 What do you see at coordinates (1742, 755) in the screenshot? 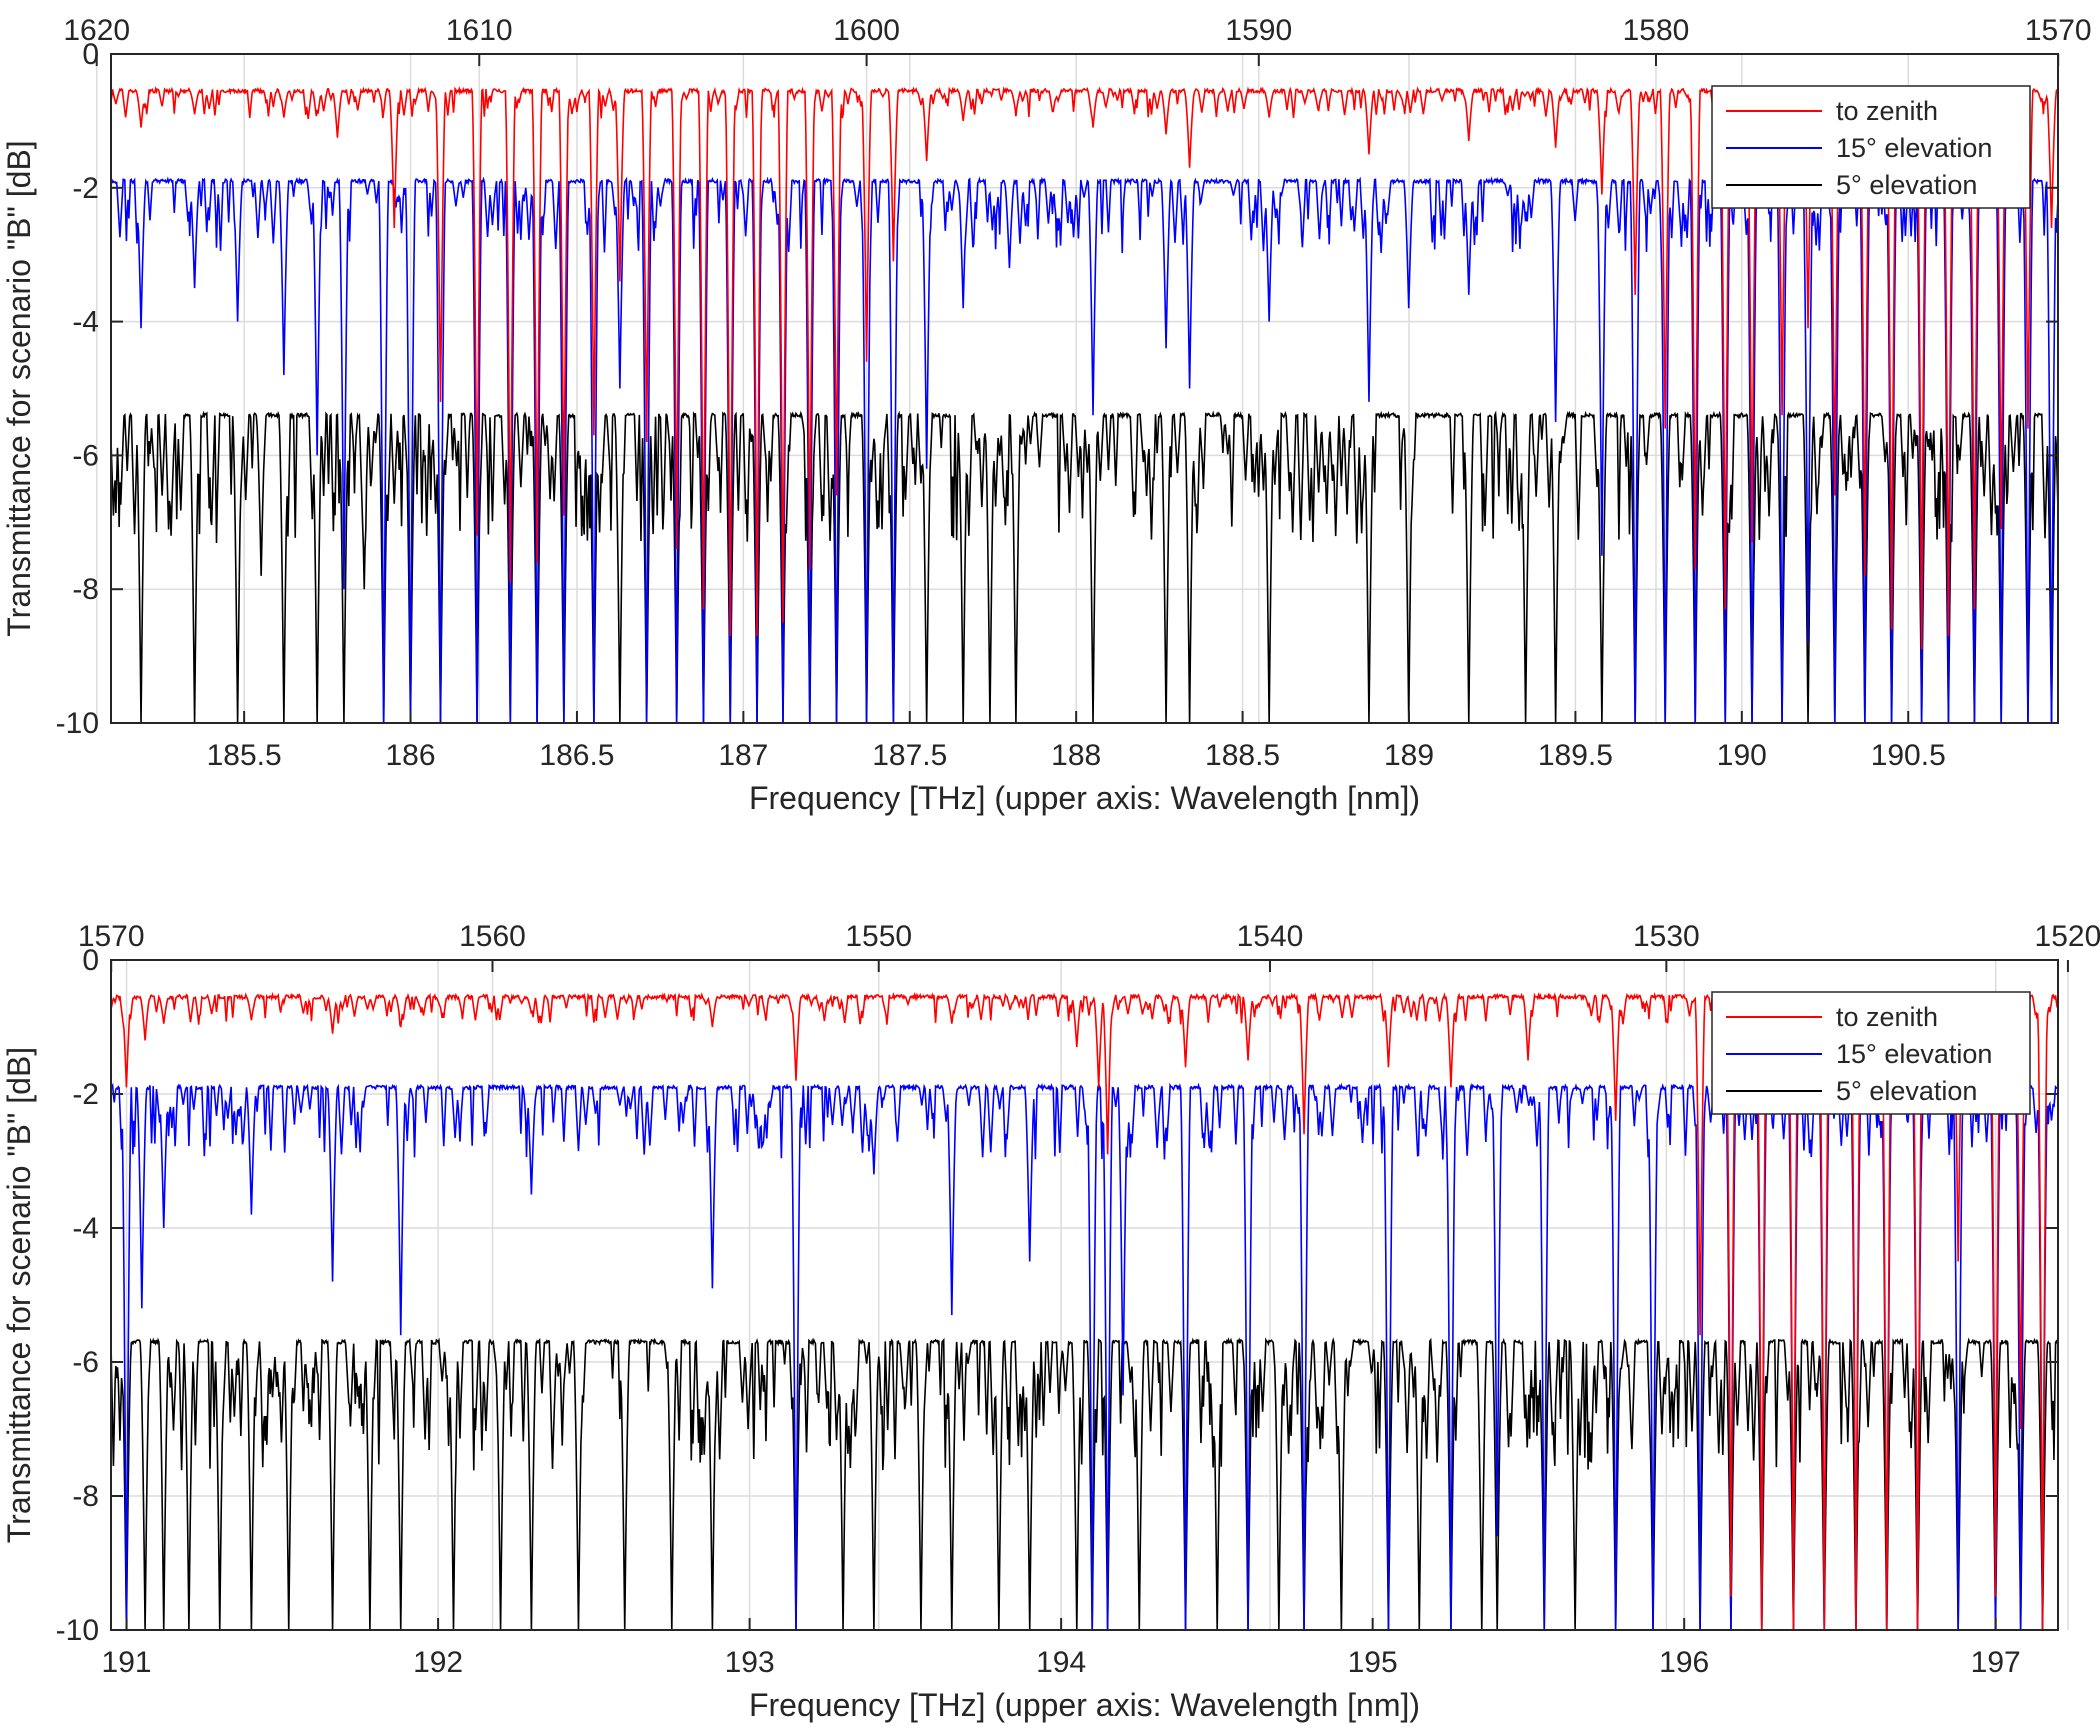
I see `x-tick-label: 190` at bounding box center [1742, 755].